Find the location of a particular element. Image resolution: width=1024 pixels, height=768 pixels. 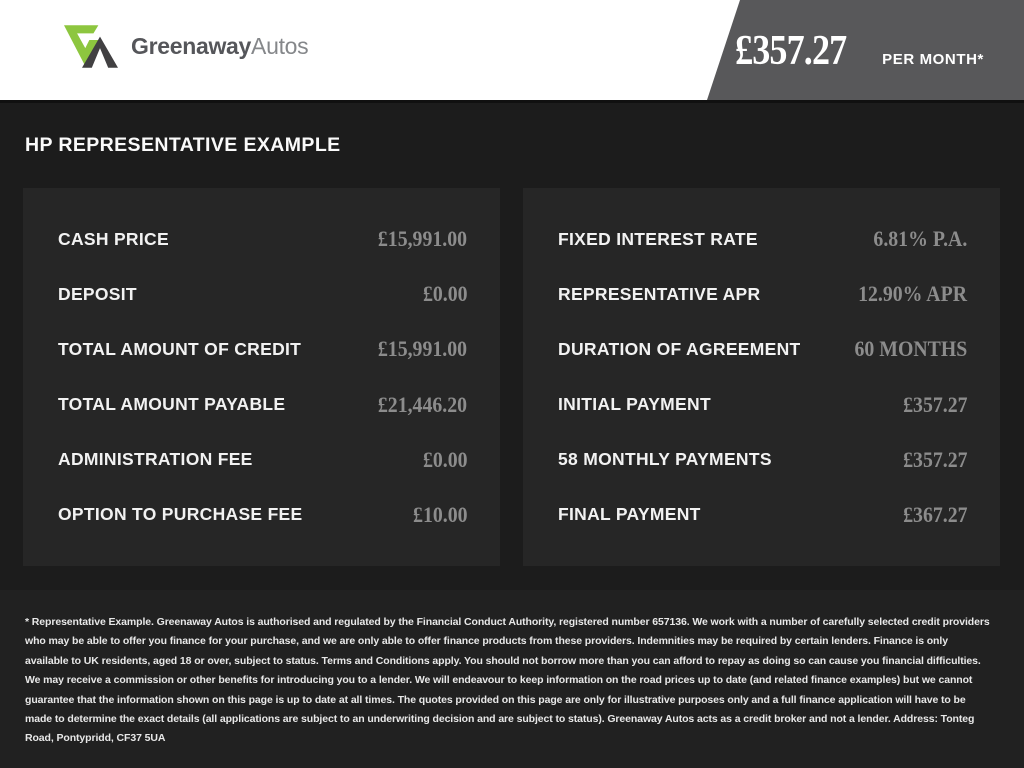

brand-name-bold: Greenaway is located at coordinates (191, 46).